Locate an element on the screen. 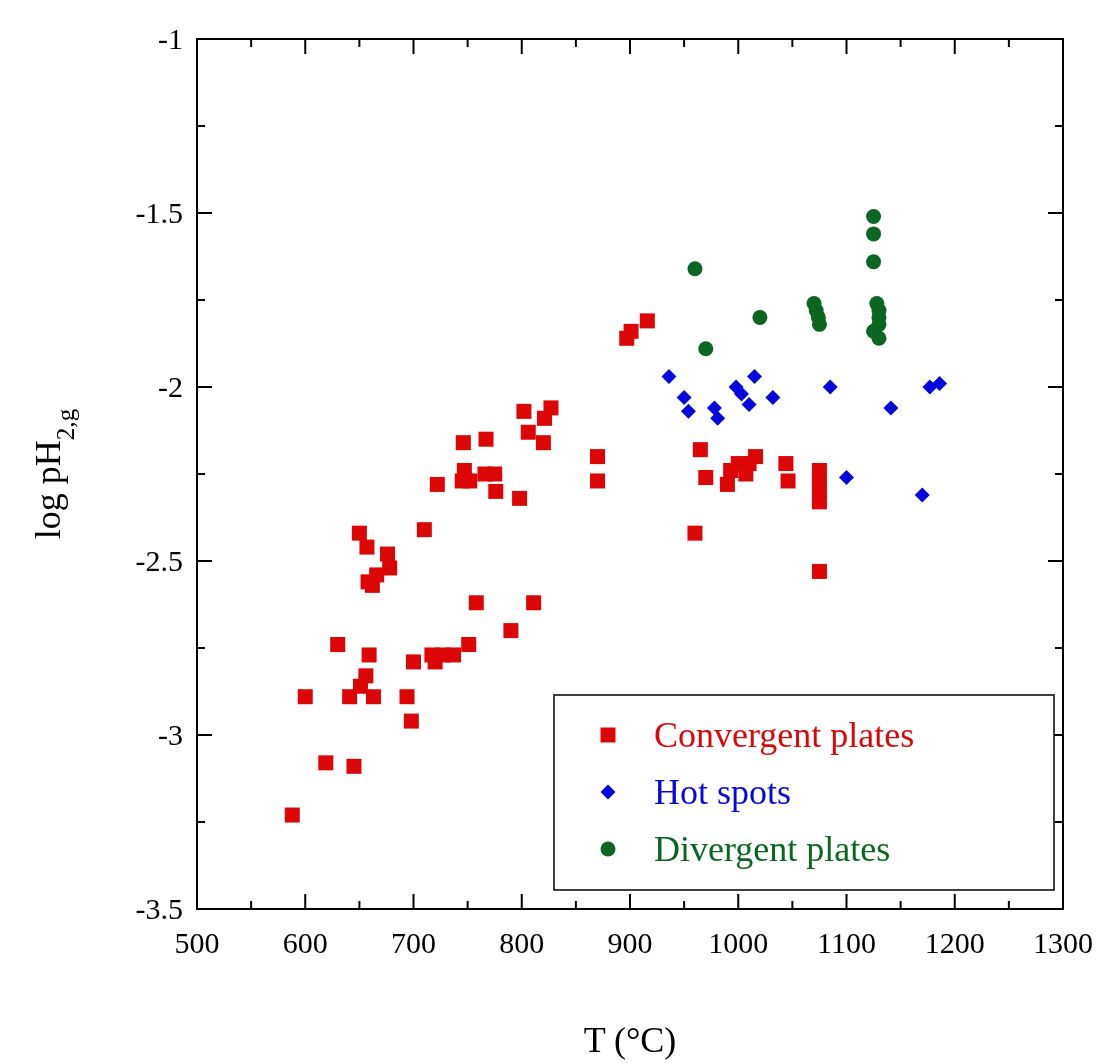  x-tick-label: 1300 is located at coordinates (1063, 942).